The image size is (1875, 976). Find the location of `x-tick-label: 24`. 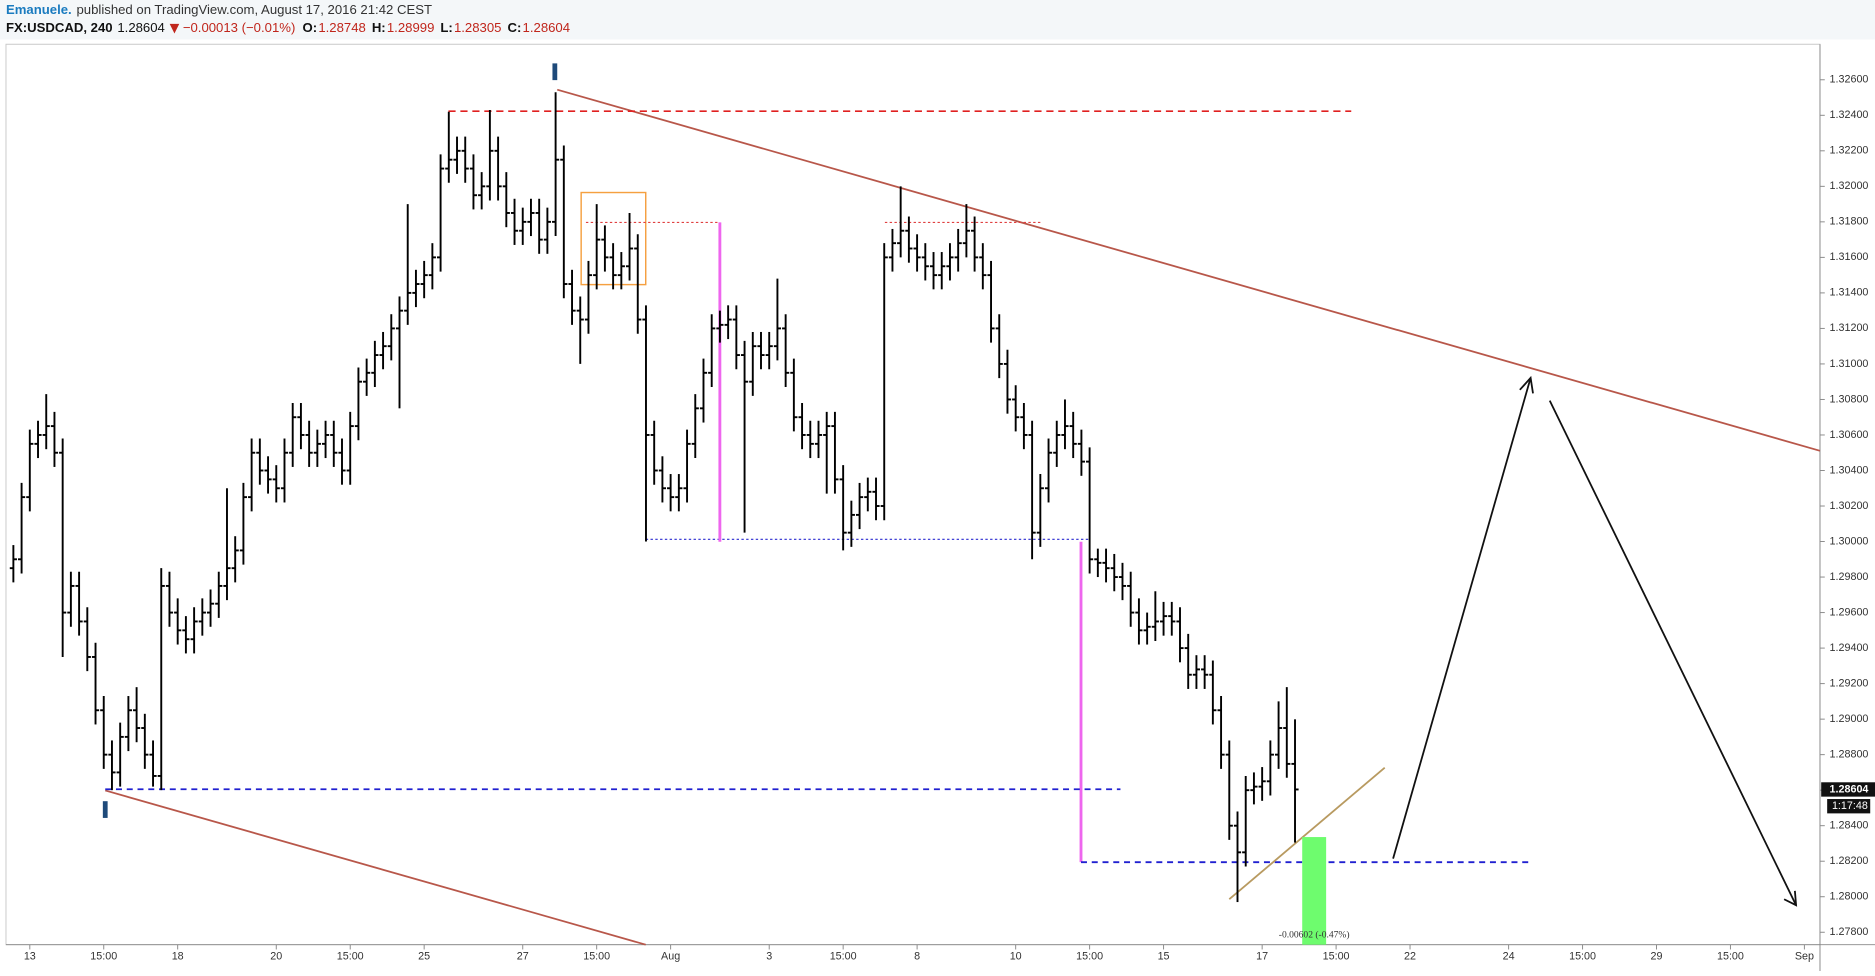

x-tick-label: 24 is located at coordinates (1509, 956).